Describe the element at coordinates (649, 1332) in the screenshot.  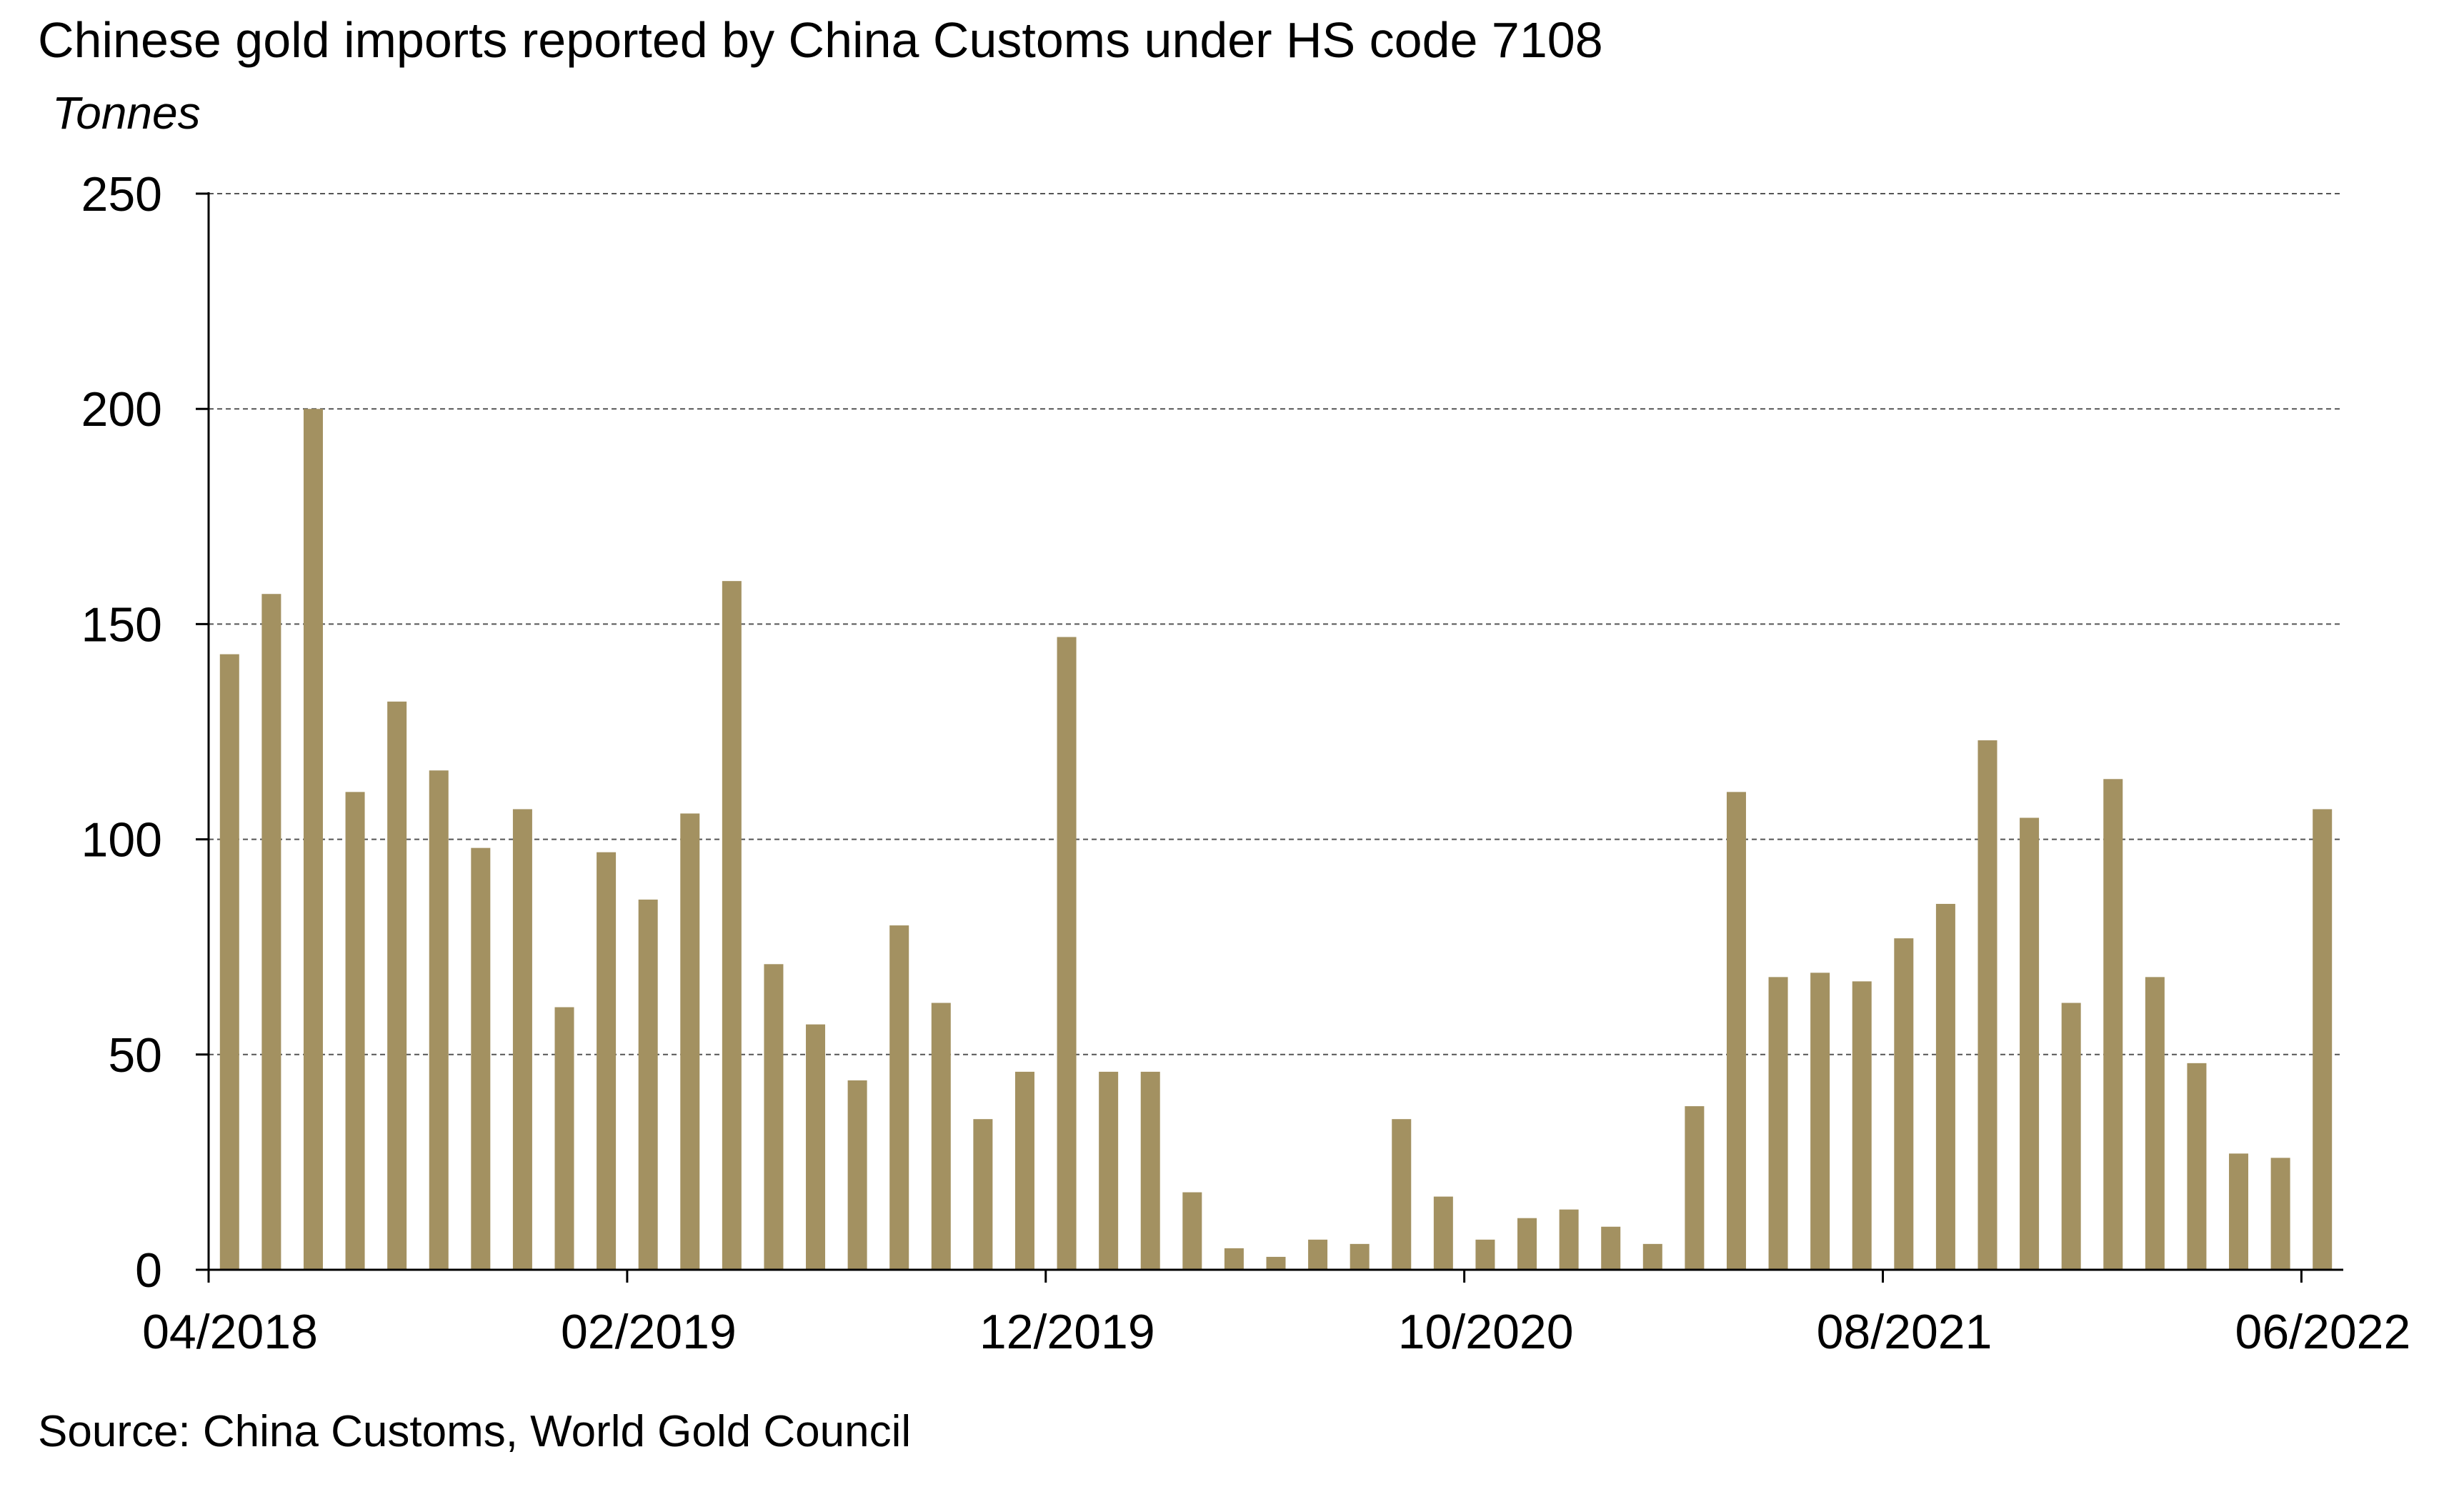
I see `x-tick-label: 02/2019` at that location.